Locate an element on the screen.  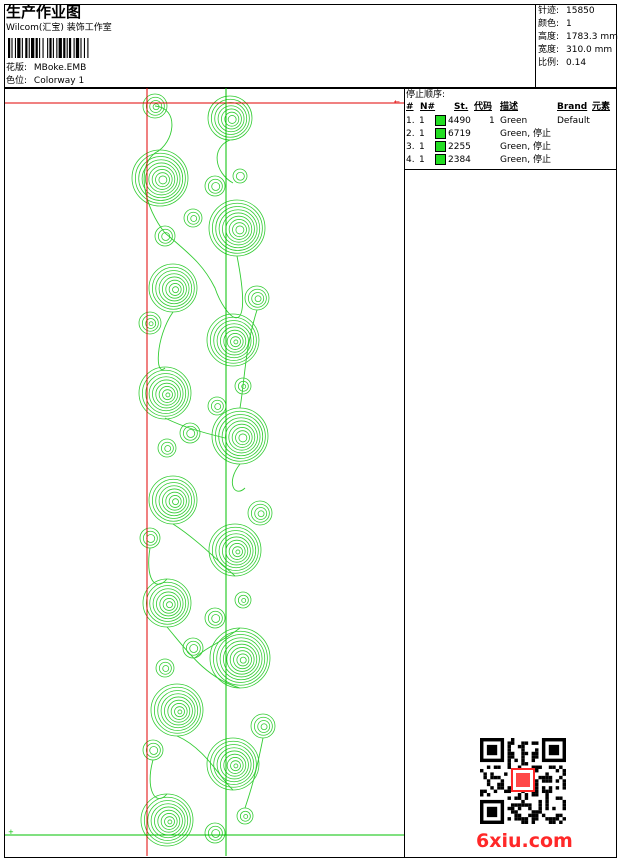
stat-scale-value: 0.14 is located at coordinates (576, 63).